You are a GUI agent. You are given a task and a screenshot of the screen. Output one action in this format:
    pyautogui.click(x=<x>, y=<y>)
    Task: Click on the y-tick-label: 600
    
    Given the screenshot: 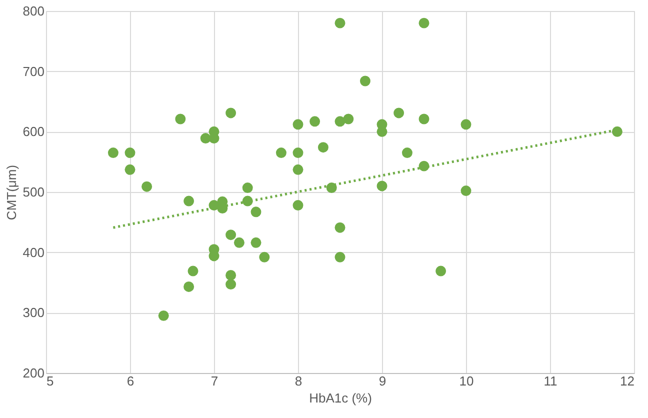 What is the action you would take?
    pyautogui.click(x=33, y=132)
    